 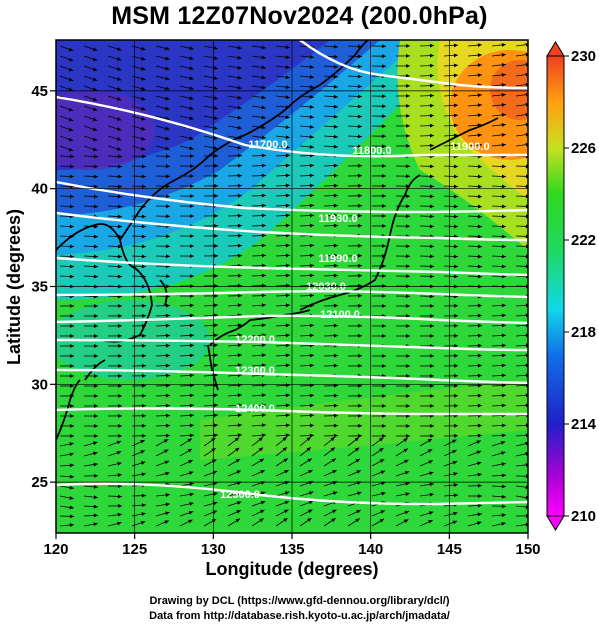 I want to click on y-tick-label: 30, so click(x=39, y=384).